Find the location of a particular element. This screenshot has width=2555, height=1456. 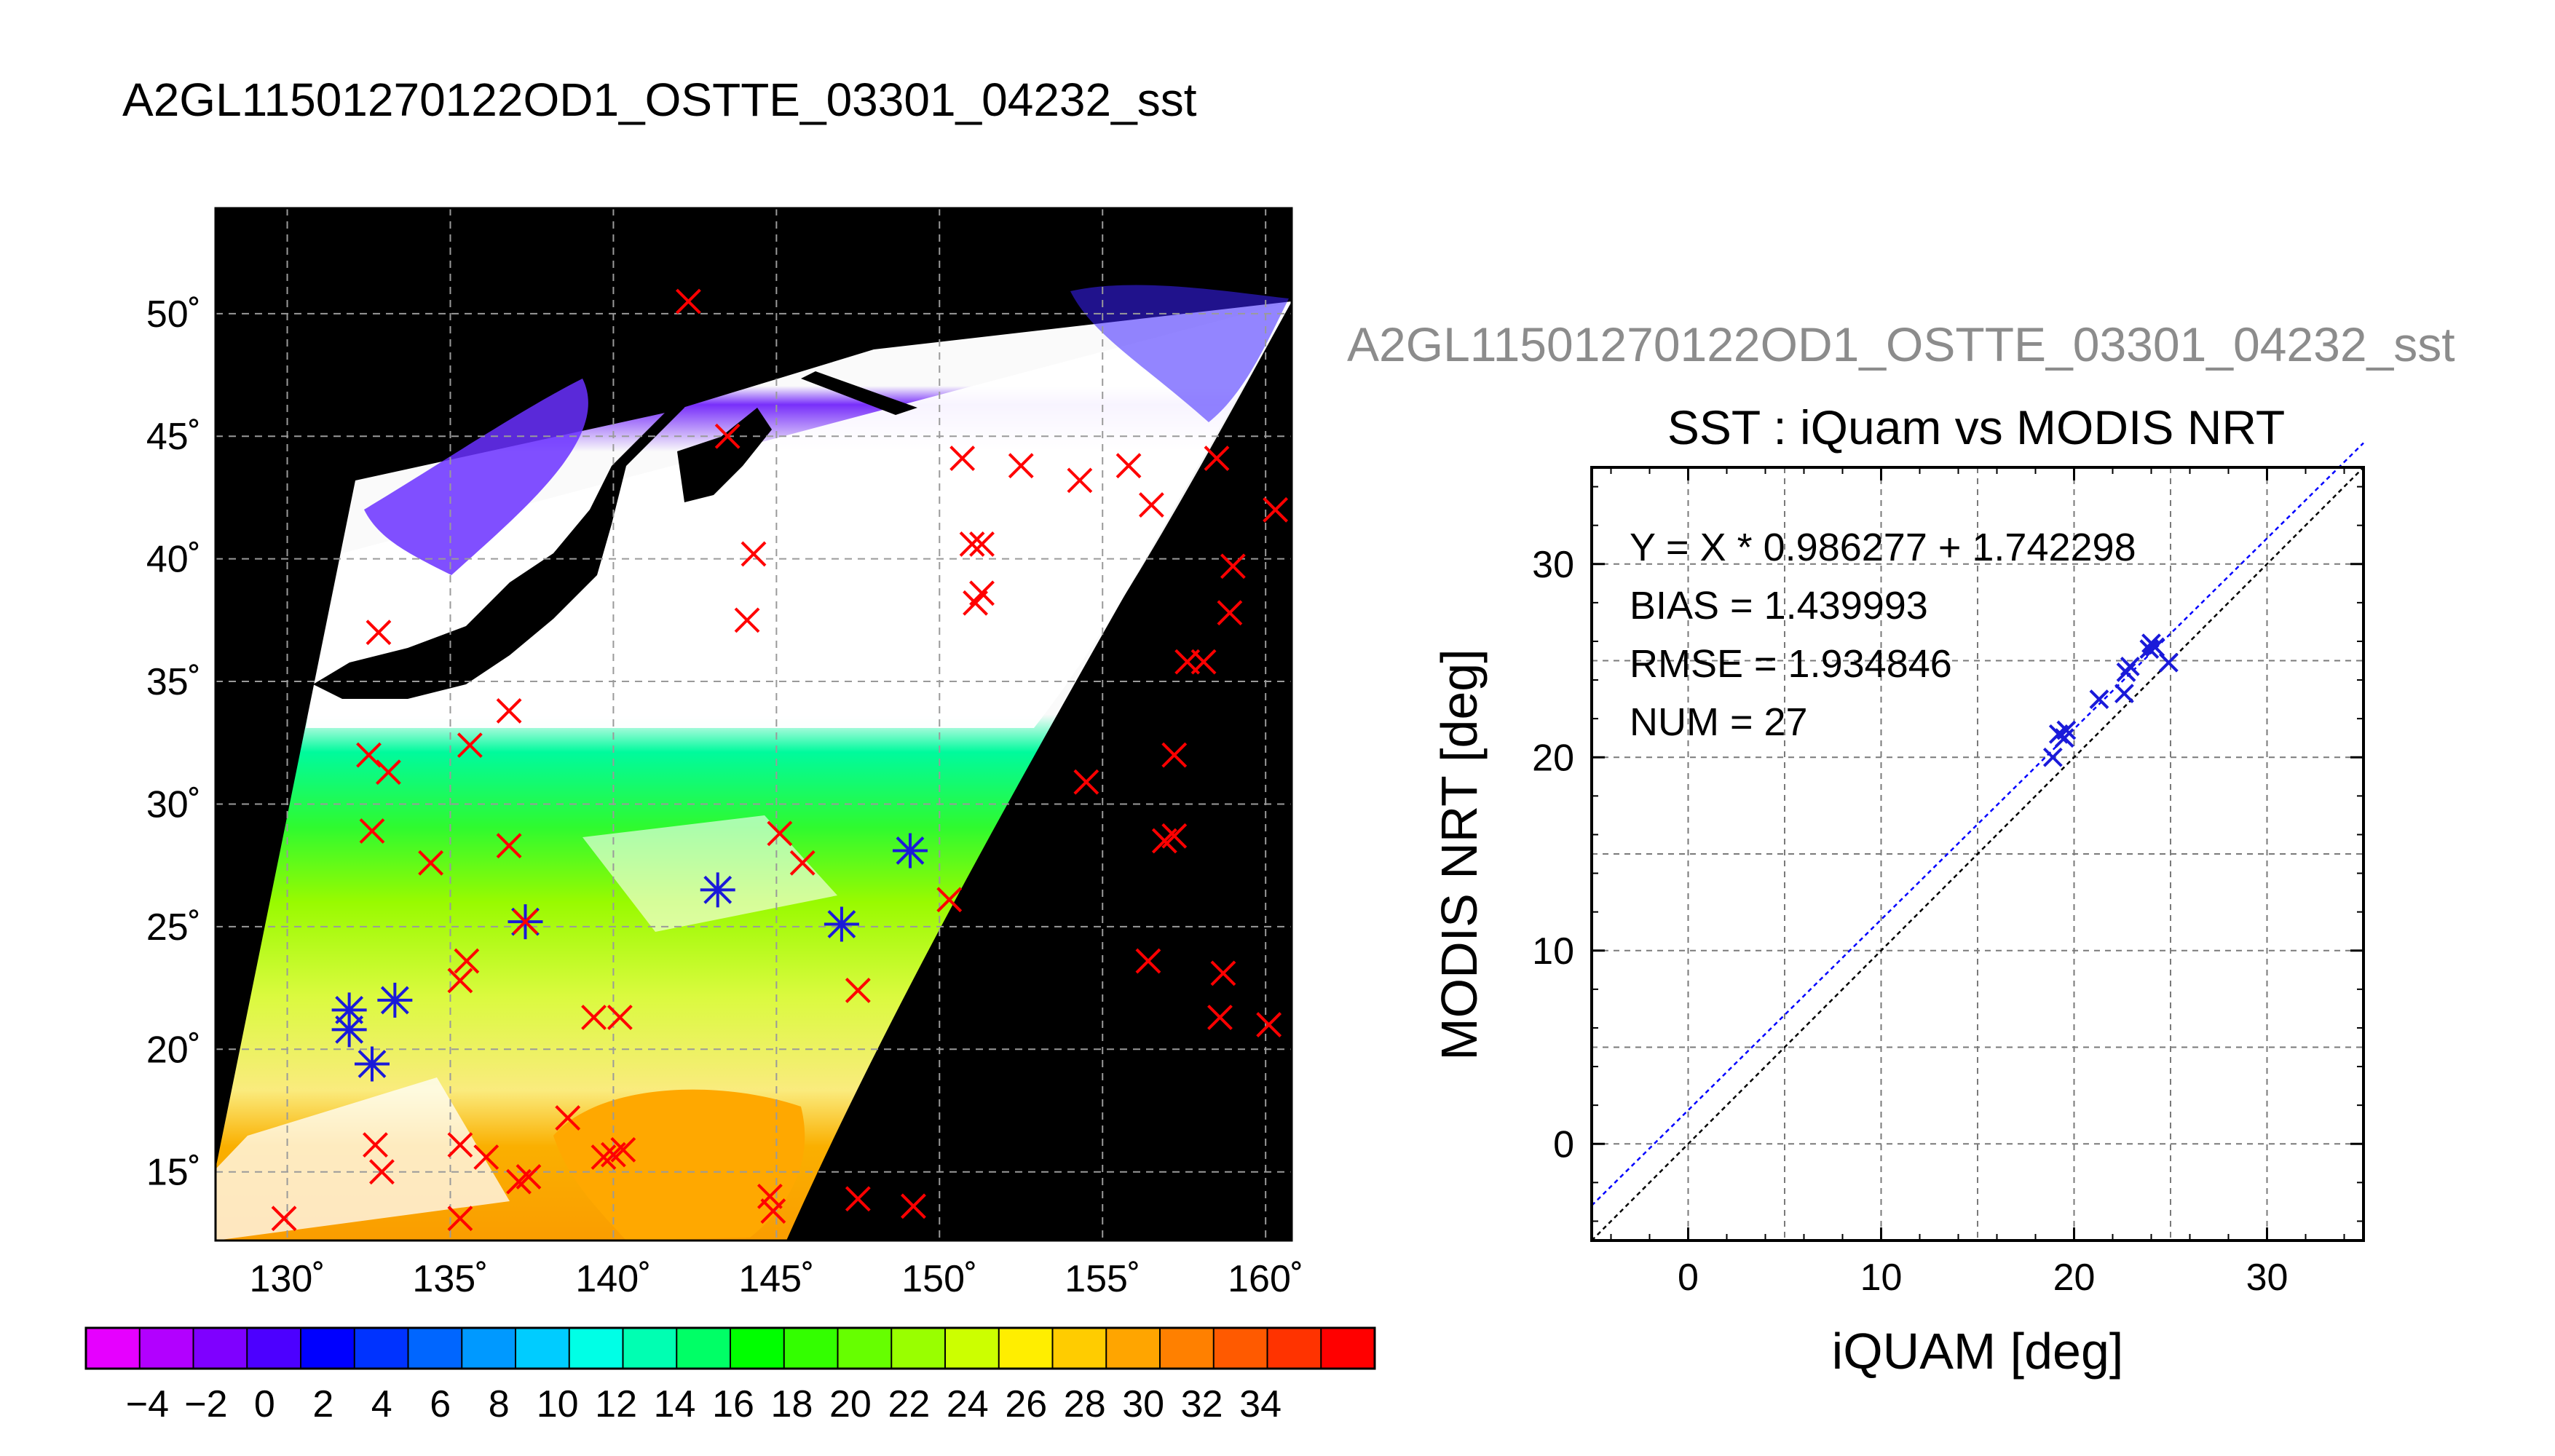

y-tick-label: 0 is located at coordinates (1563, 1144).